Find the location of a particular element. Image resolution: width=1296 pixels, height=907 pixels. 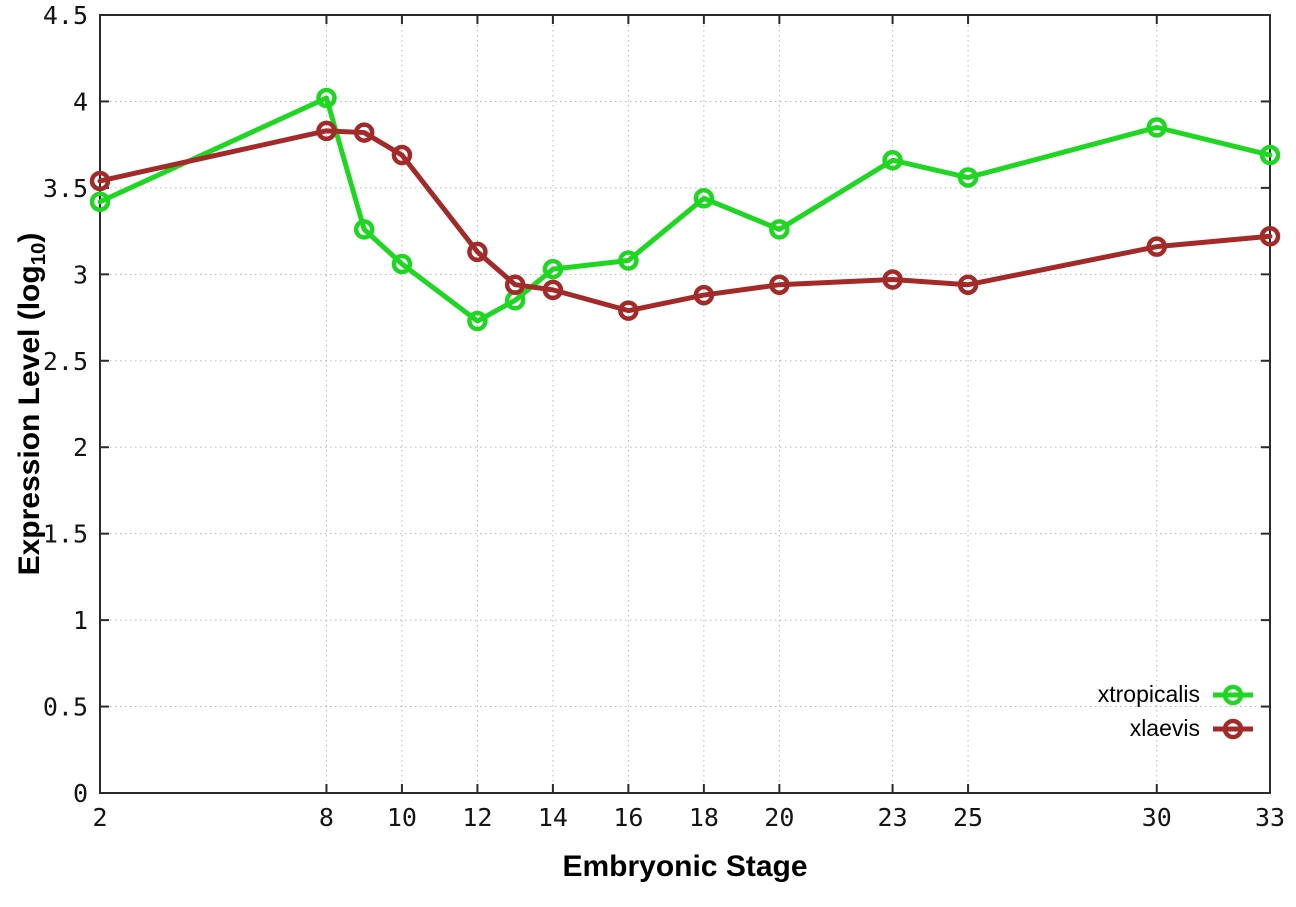

y-axis-title-suffix: ) is located at coordinates (29, 237).